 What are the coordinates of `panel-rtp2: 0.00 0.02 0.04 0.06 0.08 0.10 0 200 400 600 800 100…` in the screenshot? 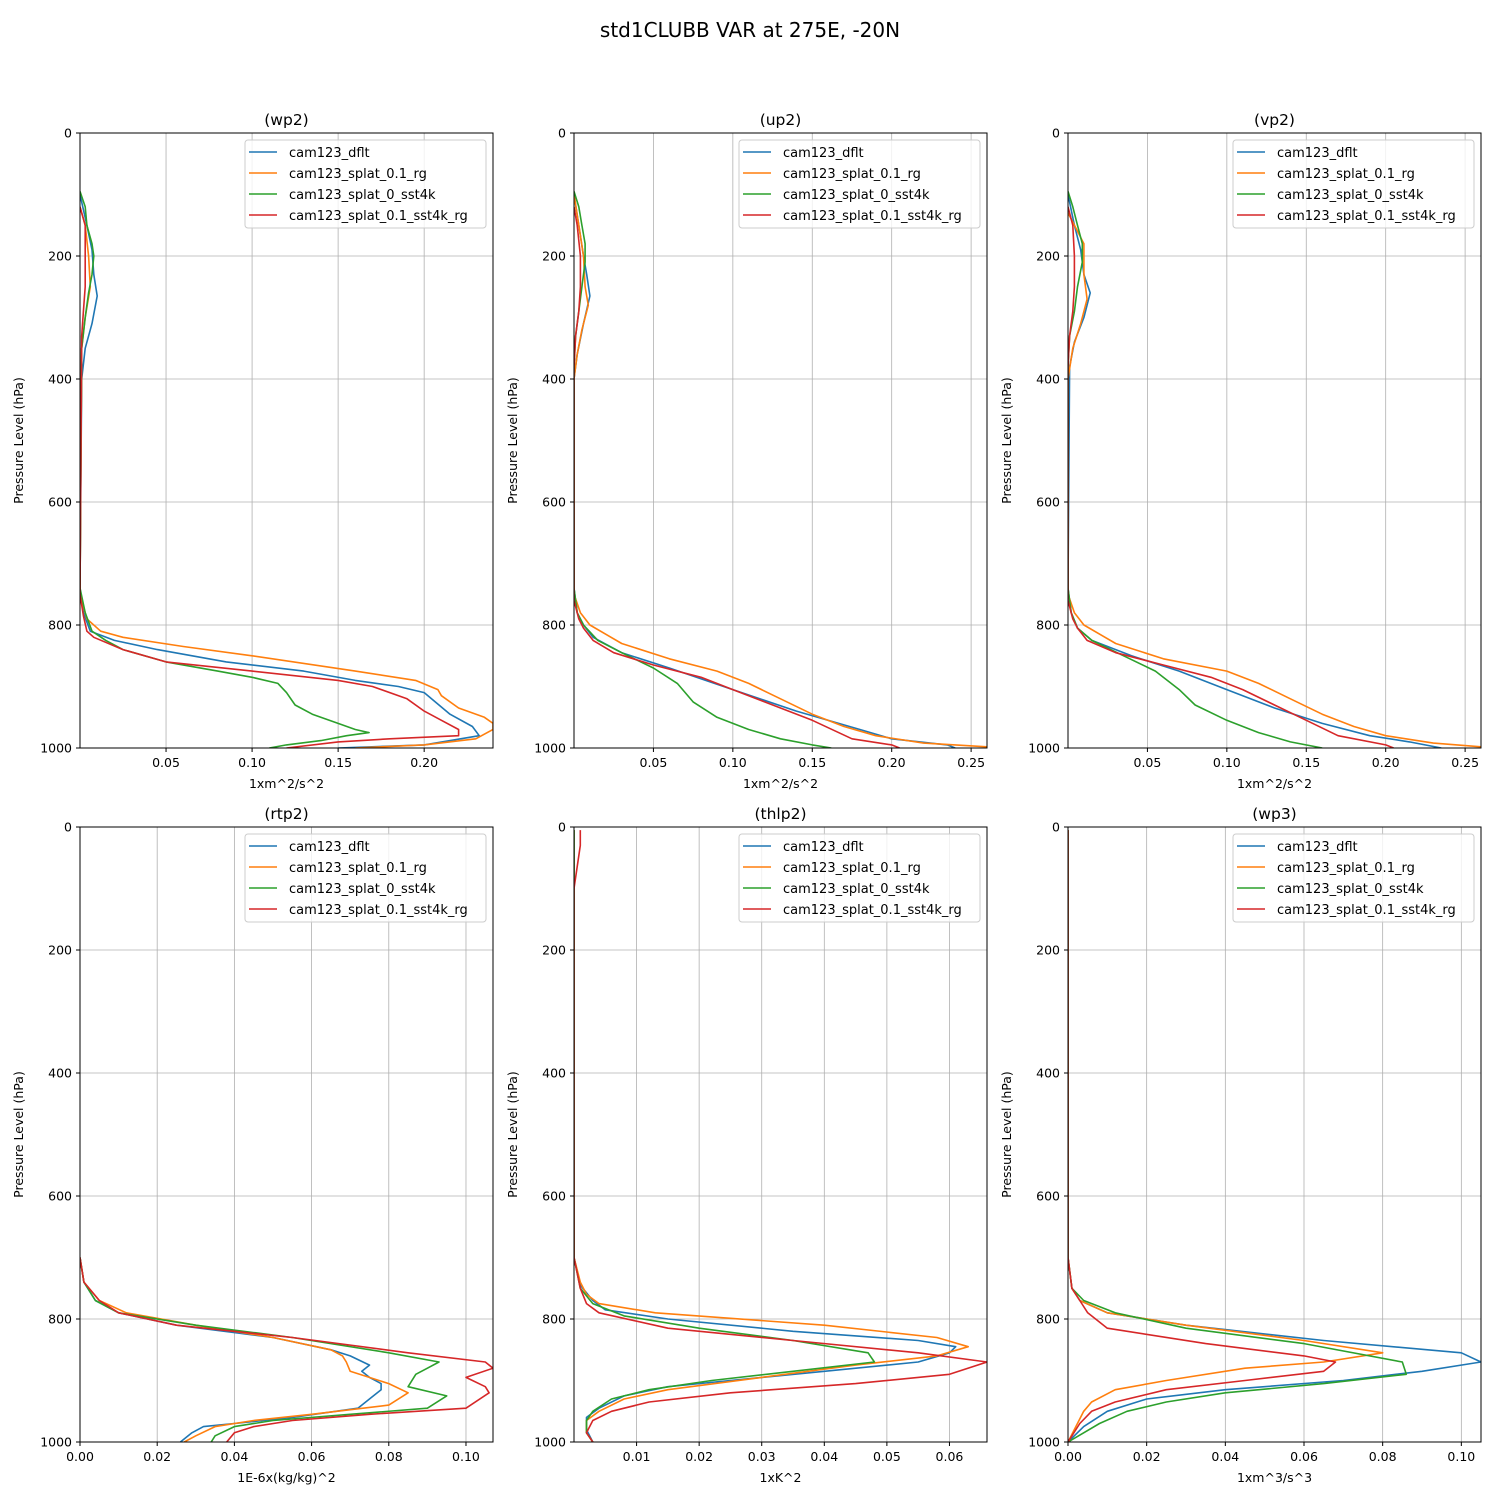 It's located at (252, 1145).